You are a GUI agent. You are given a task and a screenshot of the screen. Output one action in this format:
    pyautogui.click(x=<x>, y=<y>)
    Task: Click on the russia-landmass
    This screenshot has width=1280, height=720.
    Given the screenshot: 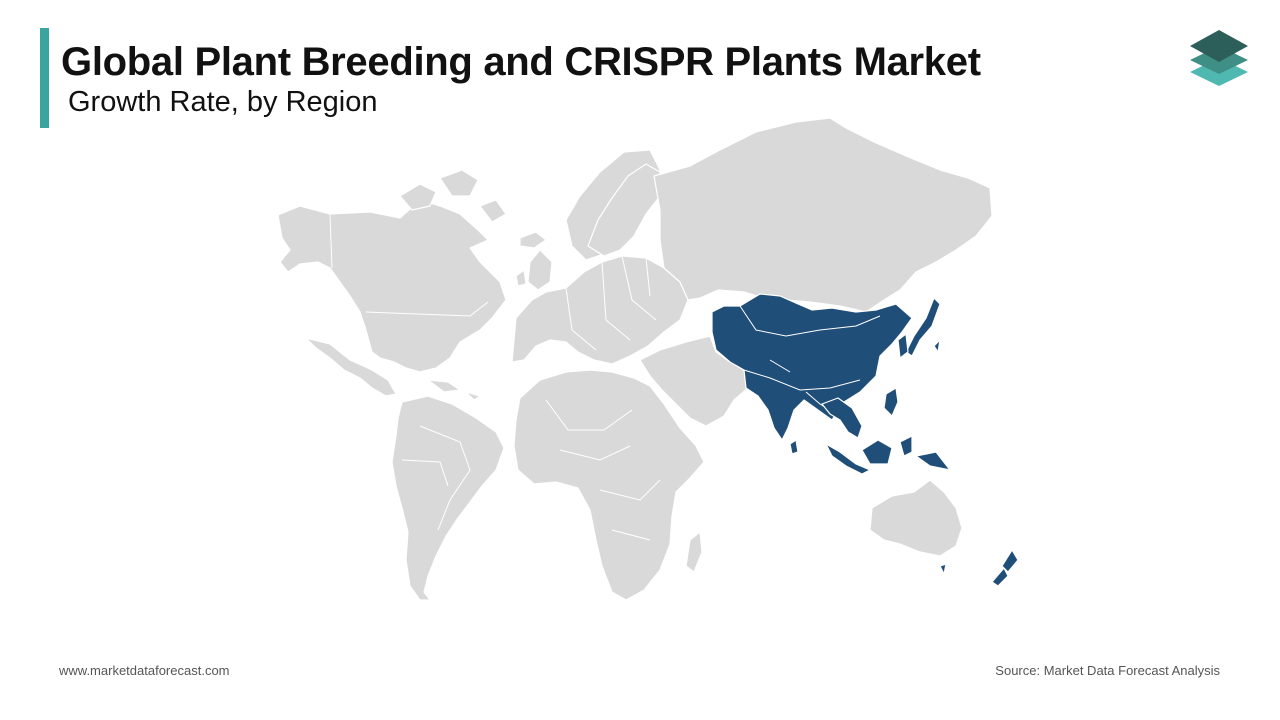 What is the action you would take?
    pyautogui.click(x=823, y=215)
    